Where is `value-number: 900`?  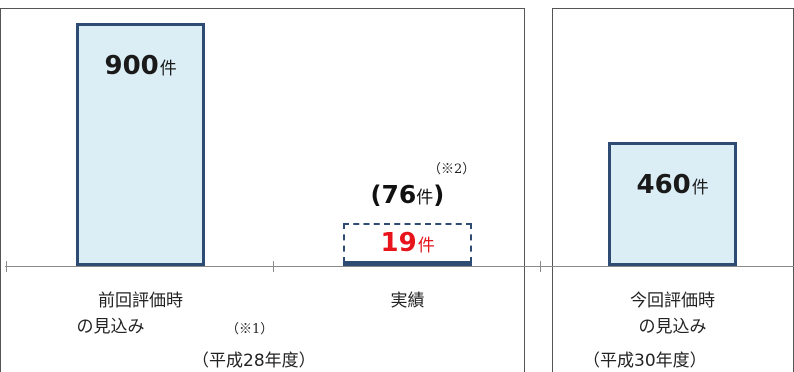
value-number: 900 is located at coordinates (131, 66).